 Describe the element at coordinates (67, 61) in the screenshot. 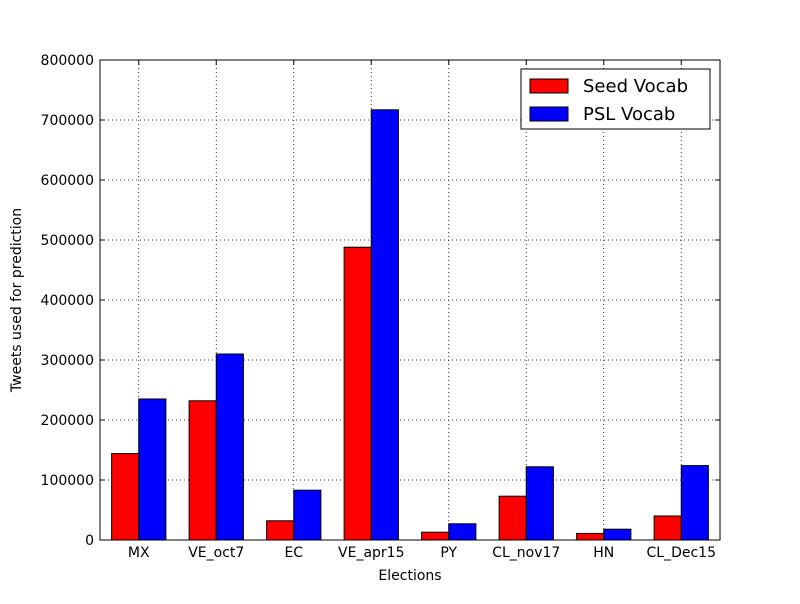

I see `y-tick-label: 800000` at that location.